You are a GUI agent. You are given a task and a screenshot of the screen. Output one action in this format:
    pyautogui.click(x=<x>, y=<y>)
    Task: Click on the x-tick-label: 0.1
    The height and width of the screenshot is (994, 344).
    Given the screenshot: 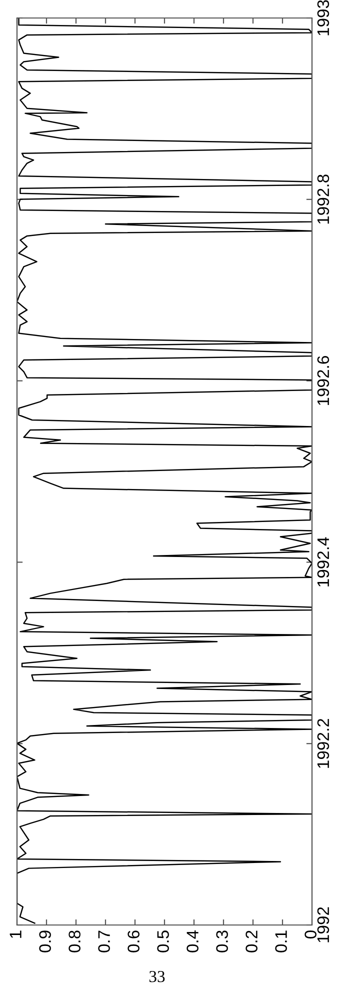 What is the action you would take?
    pyautogui.click(x=281, y=941)
    